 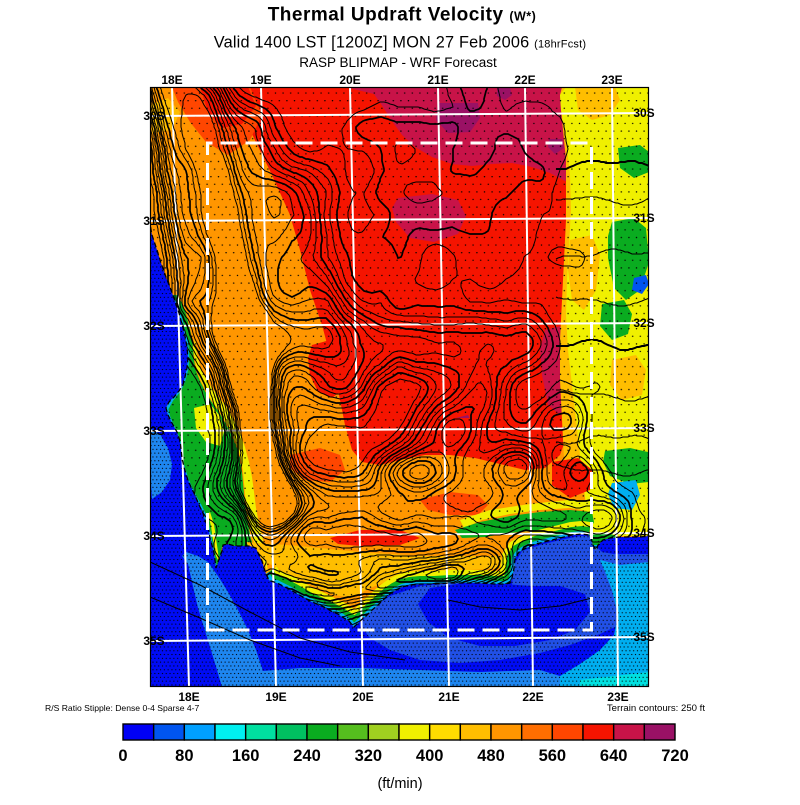 What do you see at coordinates (398, 62) in the screenshot?
I see `svg-text: RASP BLIPMAP - WRF Forecast` at bounding box center [398, 62].